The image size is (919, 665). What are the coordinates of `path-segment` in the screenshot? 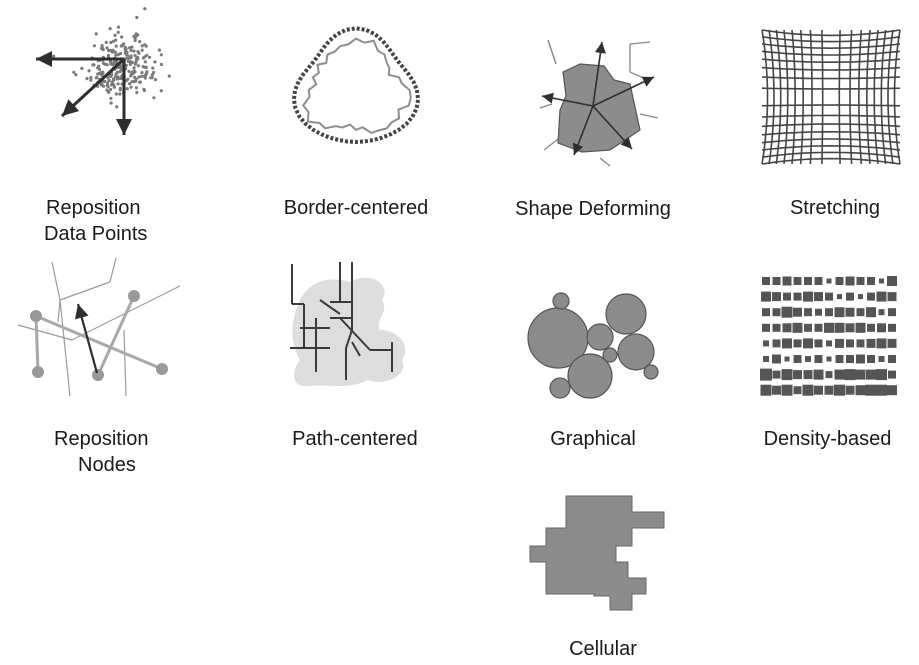 It's located at (355, 334).